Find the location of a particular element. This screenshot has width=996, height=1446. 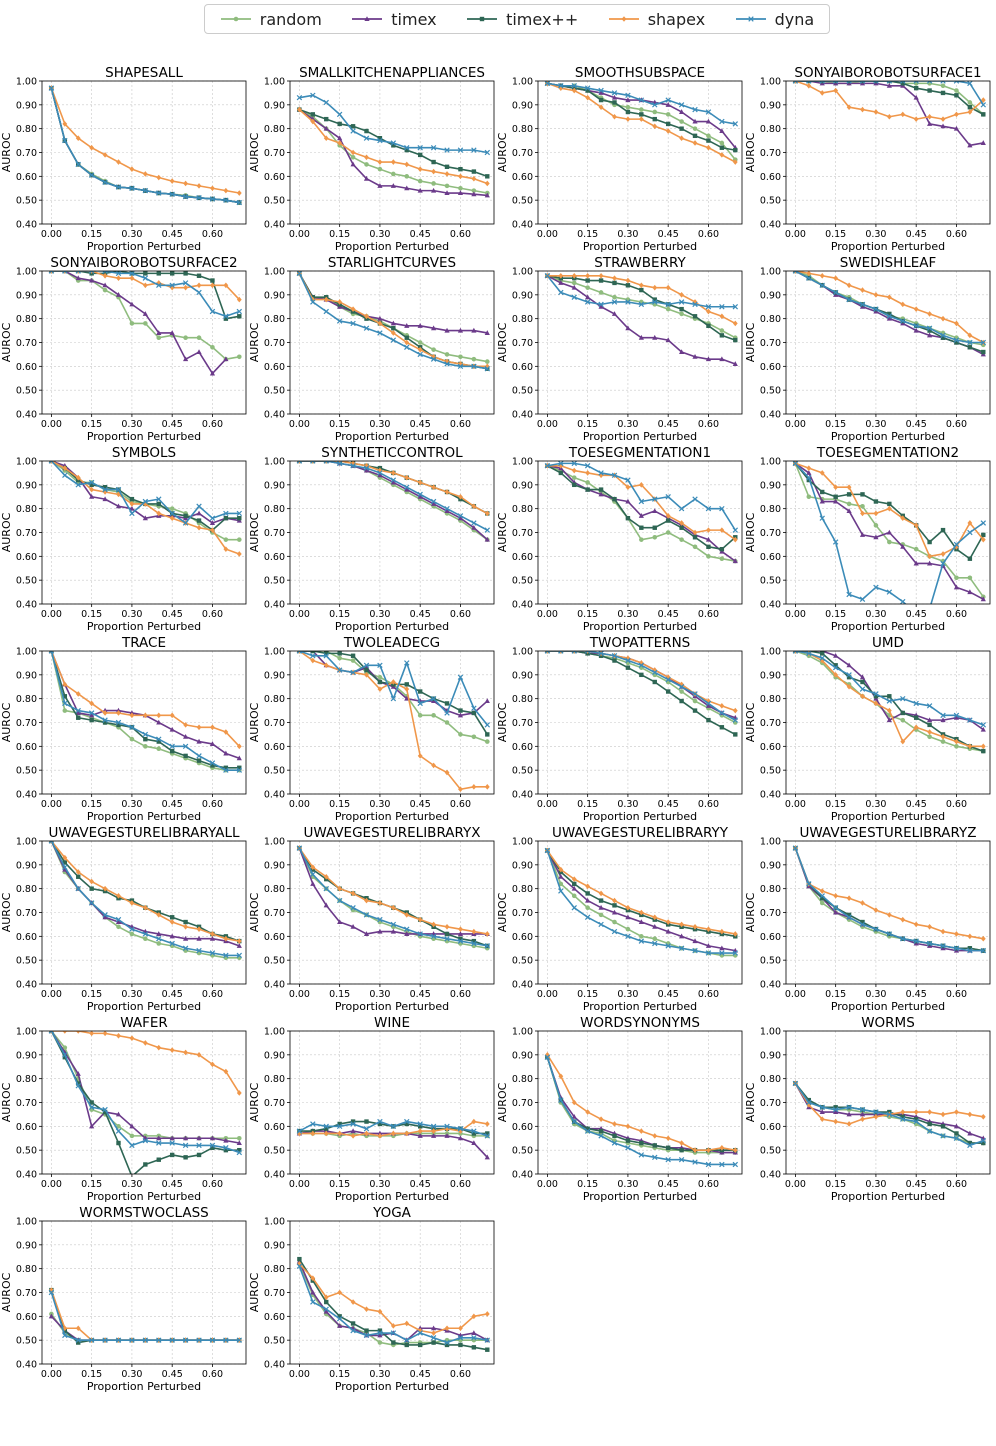

xtick-label: 0.15 is located at coordinates (91, 234).